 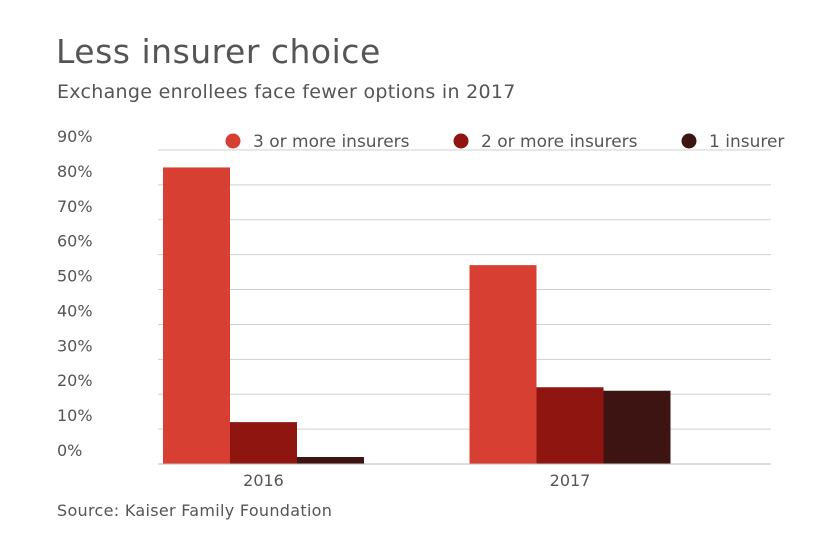 I want to click on chart-source: Source: Kaiser Family Foundation, so click(x=195, y=510).